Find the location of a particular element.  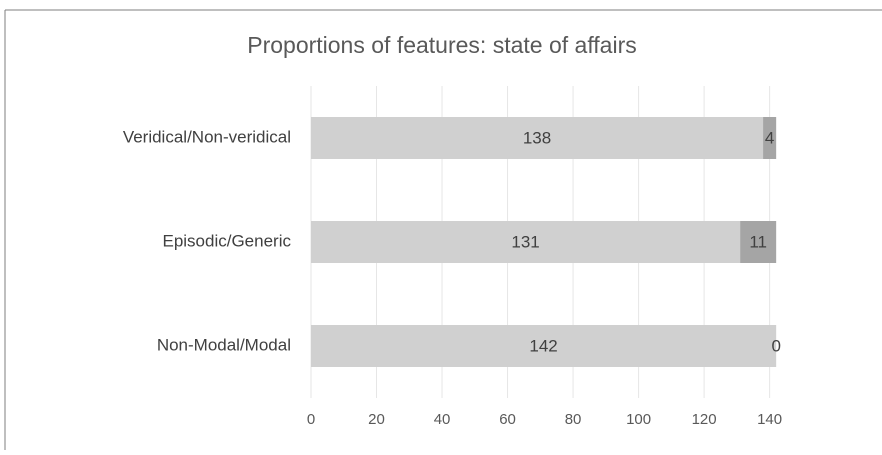

data-label: 4 is located at coordinates (769, 137).